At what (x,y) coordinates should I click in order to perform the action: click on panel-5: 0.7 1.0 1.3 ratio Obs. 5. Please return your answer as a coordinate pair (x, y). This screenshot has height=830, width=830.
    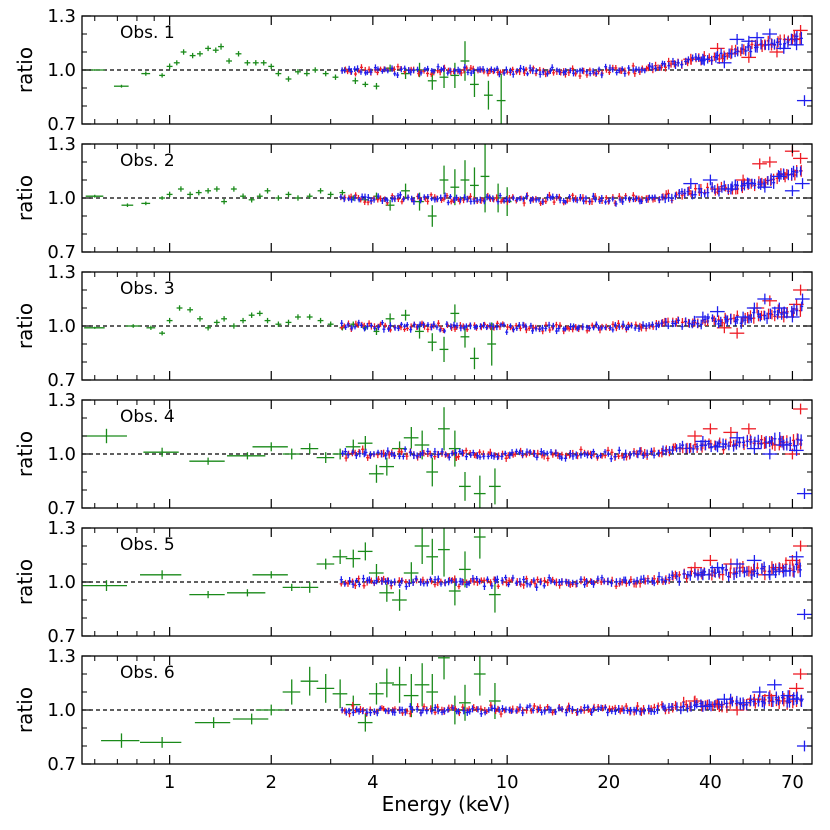
    Looking at the image, I should click on (413, 582).